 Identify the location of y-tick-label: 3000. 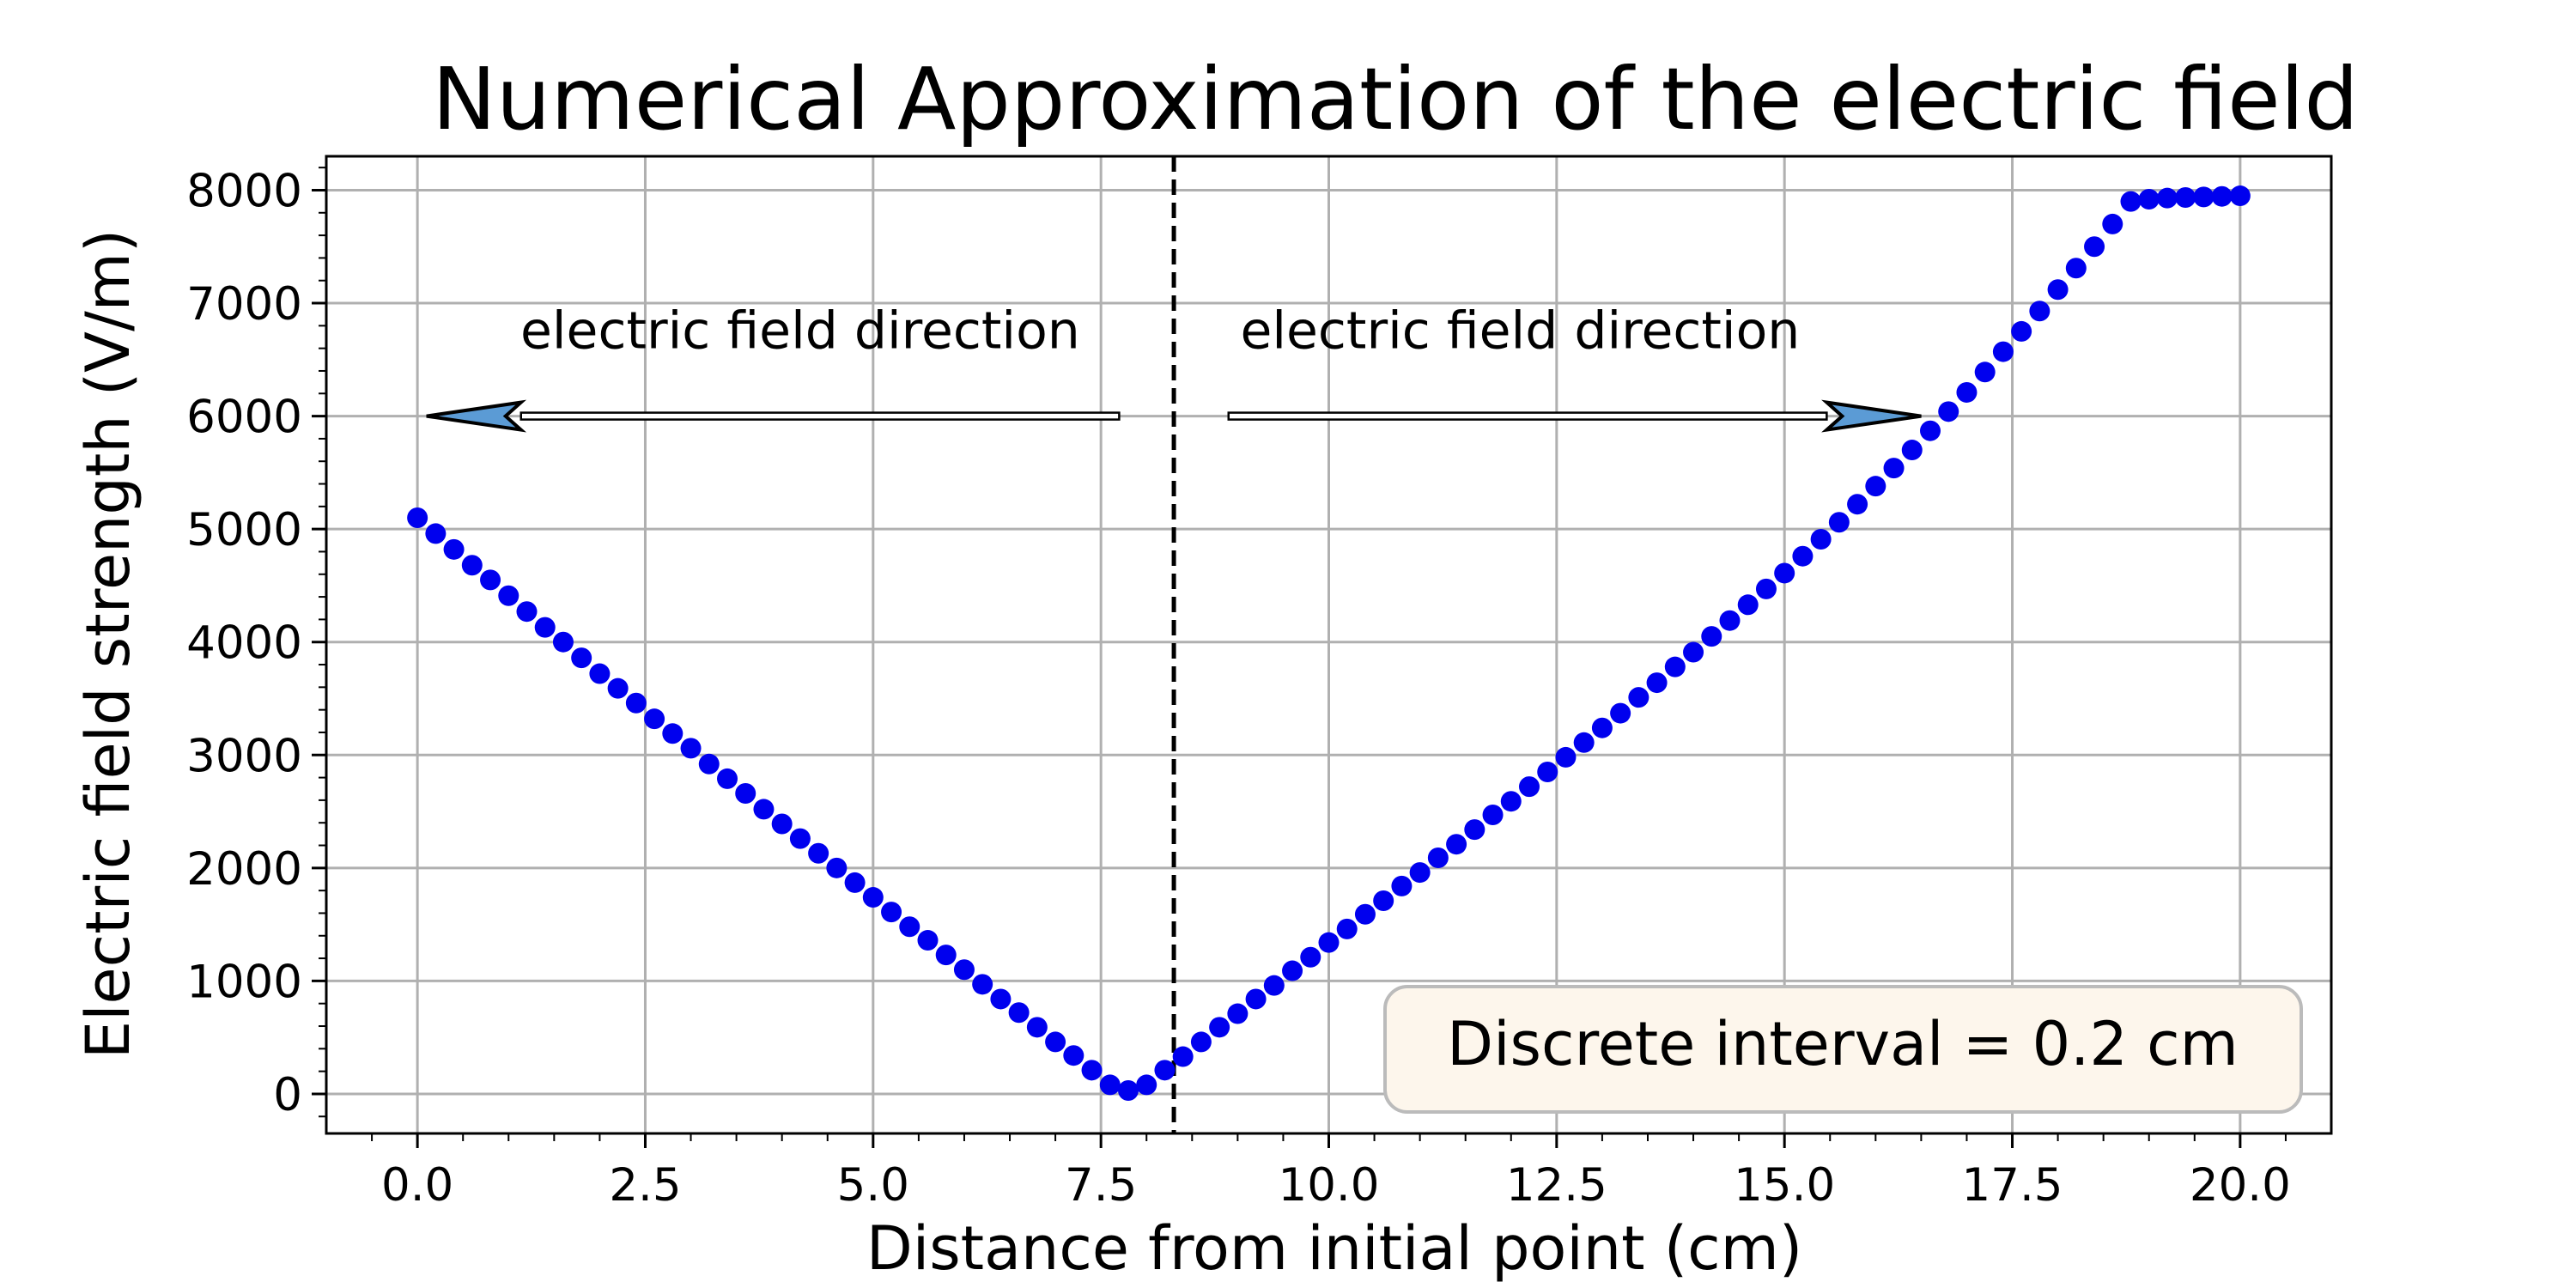
(244, 756).